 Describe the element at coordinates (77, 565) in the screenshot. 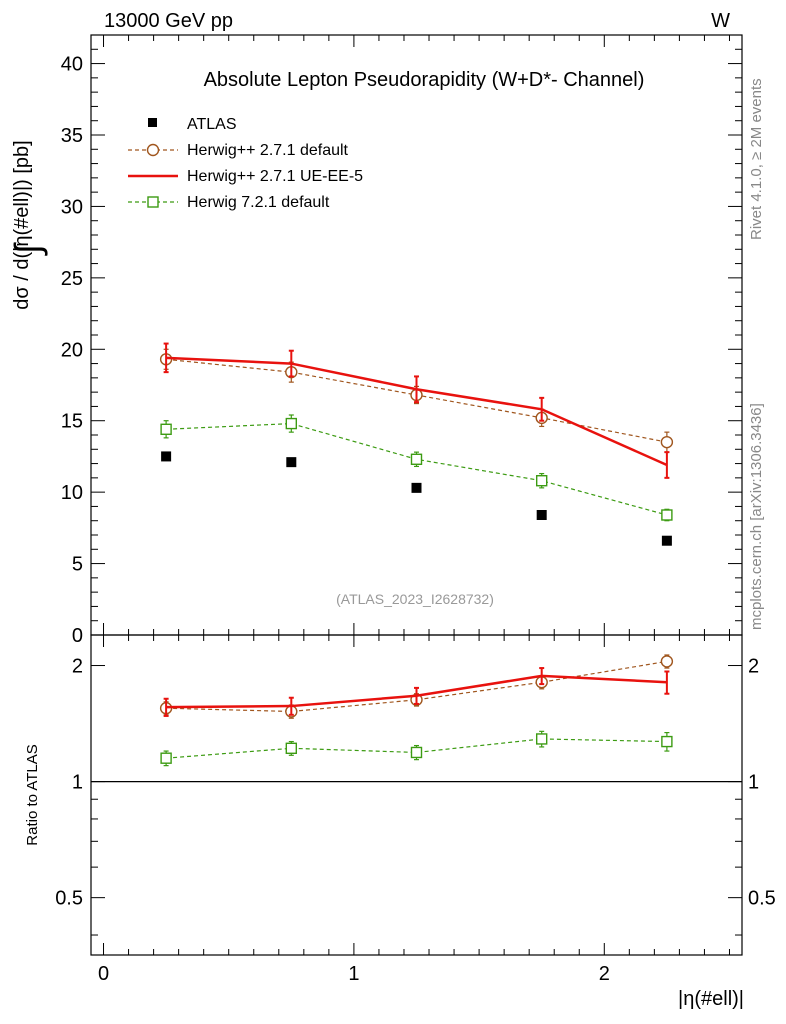

I see `main-y-tick-label: 5` at that location.